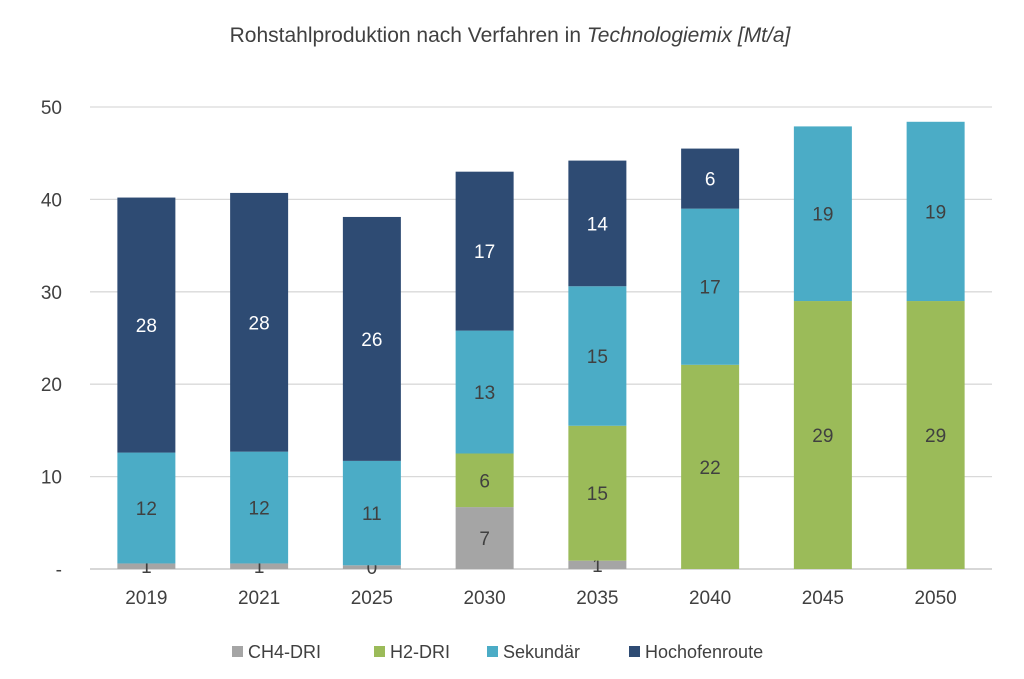 The image size is (1024, 679). I want to click on y-tick-label: 30, so click(51, 293).